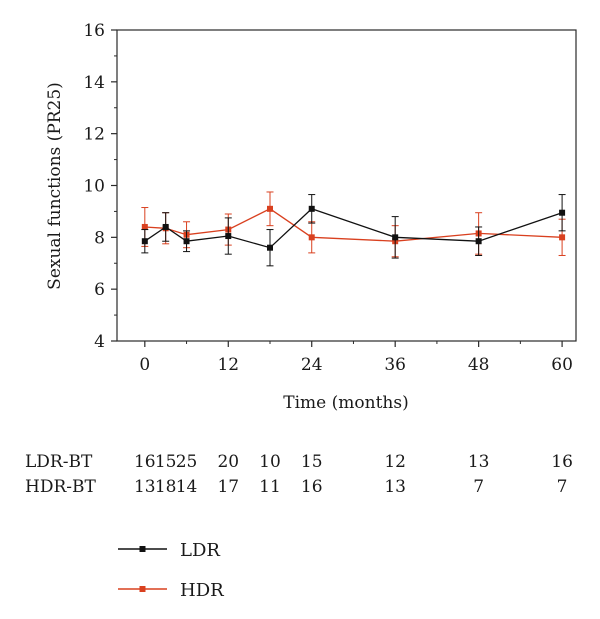 The width and height of the screenshot is (600, 619). Describe the element at coordinates (99, 342) in the screenshot. I see `y-tick-label: 4` at that location.